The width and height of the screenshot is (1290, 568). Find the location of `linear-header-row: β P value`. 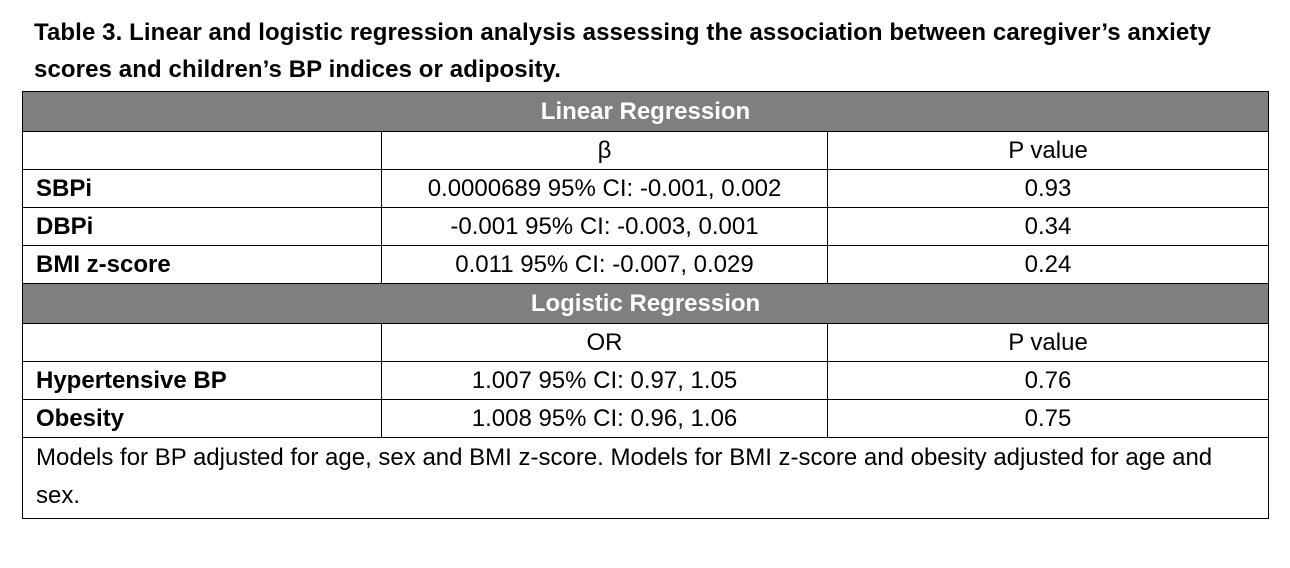

linear-header-row: β P value is located at coordinates (646, 150).